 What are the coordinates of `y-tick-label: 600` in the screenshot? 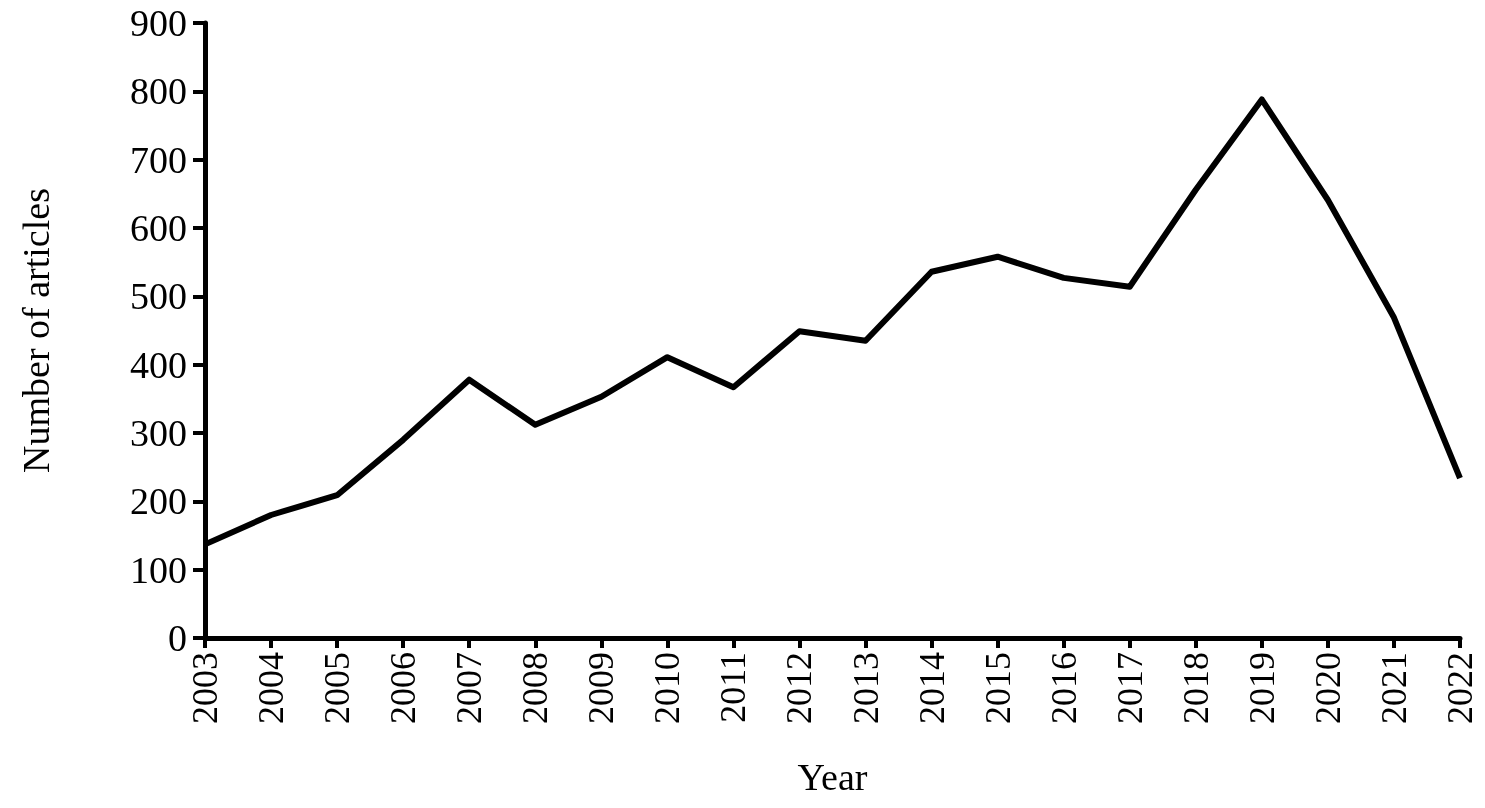 It's located at (158, 228).